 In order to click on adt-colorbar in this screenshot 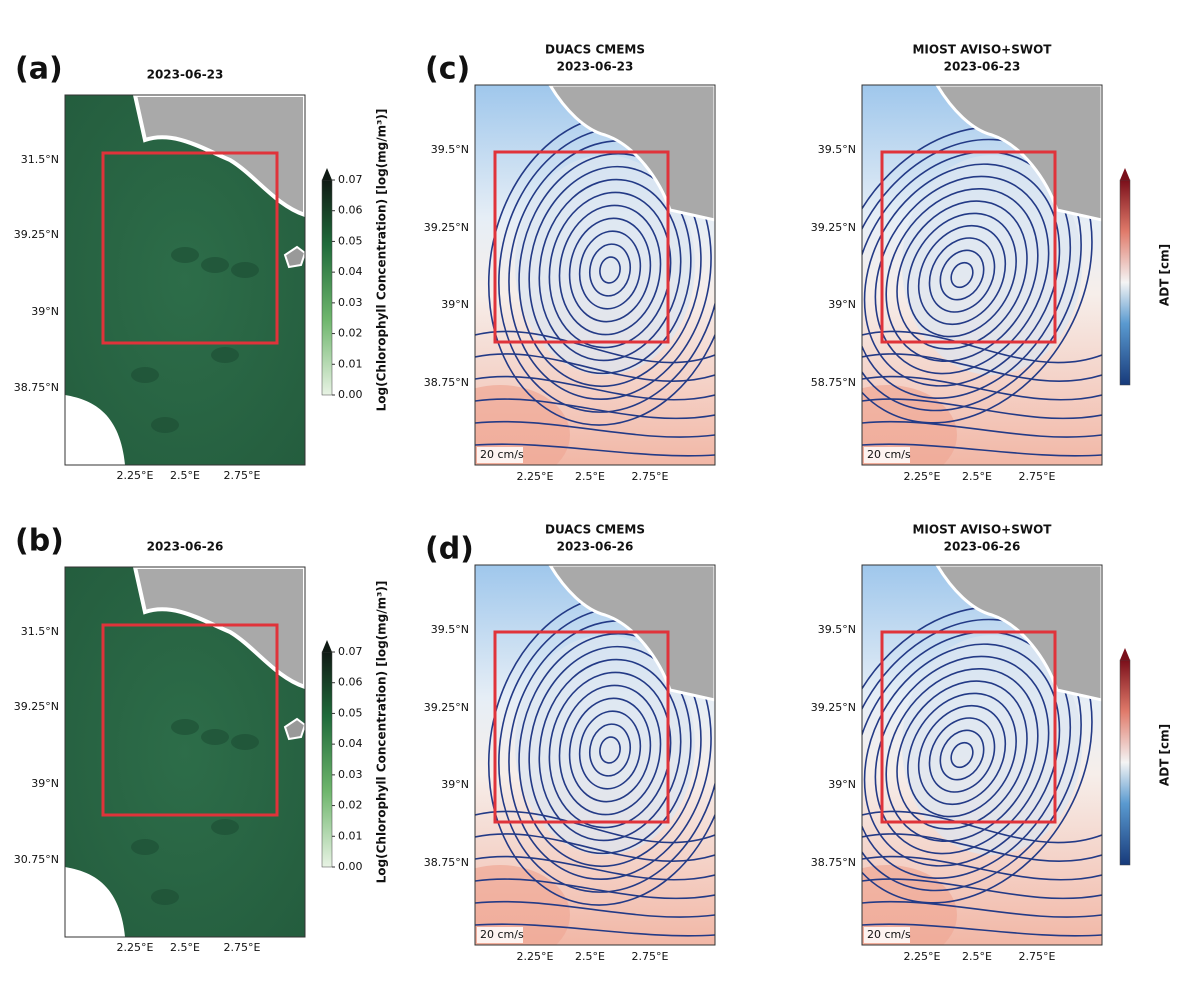, I will do `click(1125, 282)`.